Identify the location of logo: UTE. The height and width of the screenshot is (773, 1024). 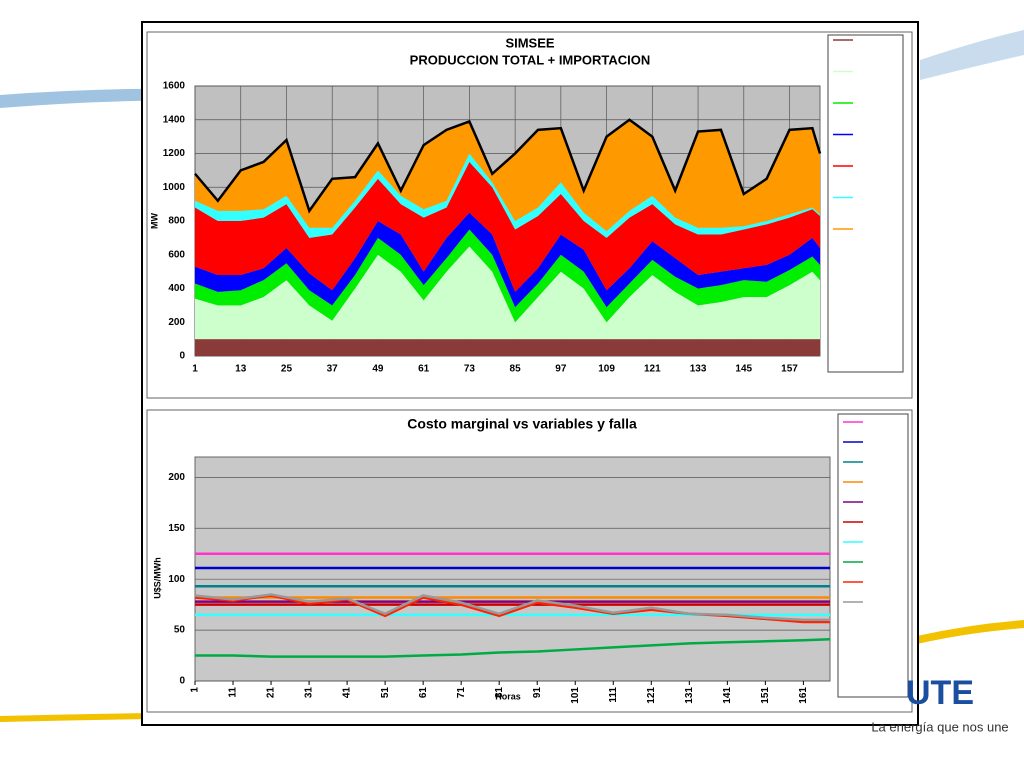
(940, 693).